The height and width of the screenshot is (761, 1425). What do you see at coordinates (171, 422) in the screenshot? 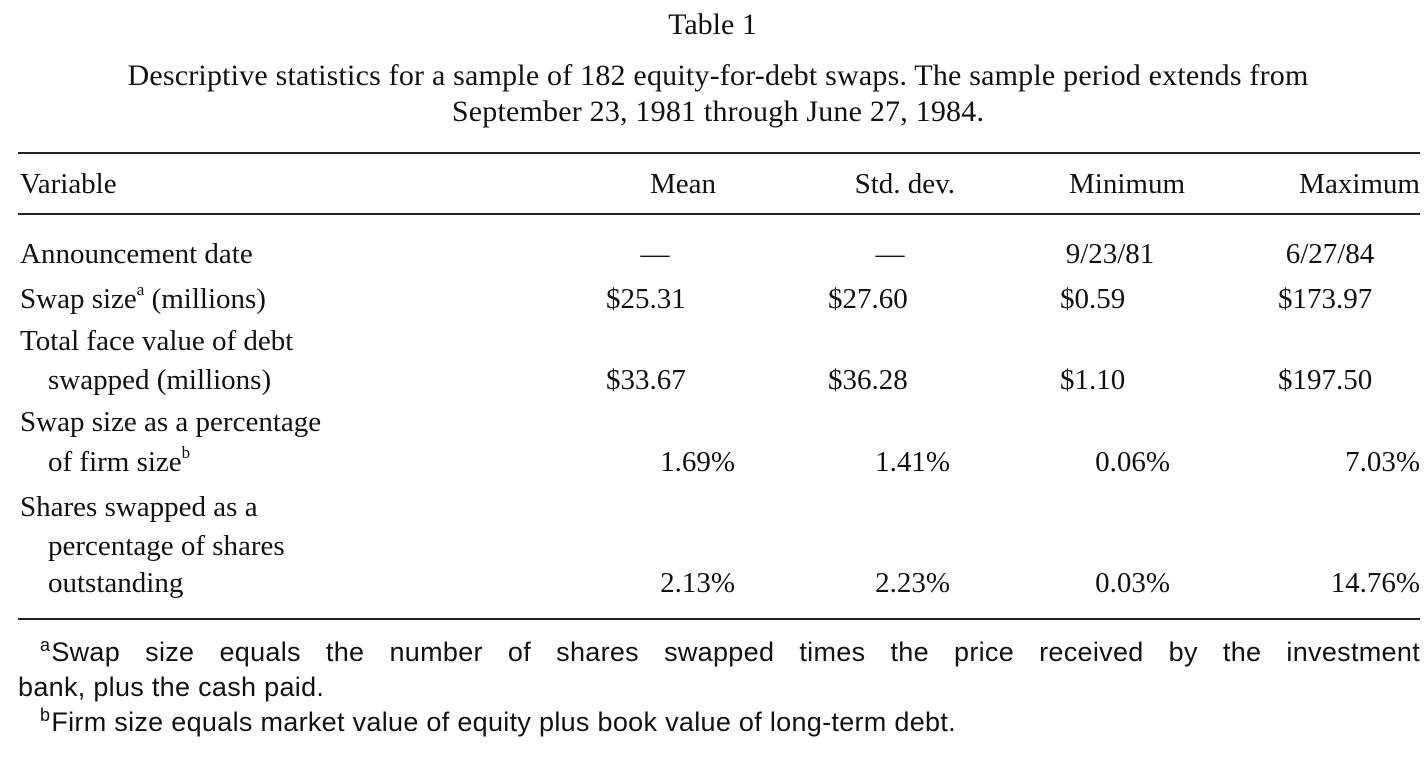
I see `row-swap-pct-label-1: Swap size as a percentage` at bounding box center [171, 422].